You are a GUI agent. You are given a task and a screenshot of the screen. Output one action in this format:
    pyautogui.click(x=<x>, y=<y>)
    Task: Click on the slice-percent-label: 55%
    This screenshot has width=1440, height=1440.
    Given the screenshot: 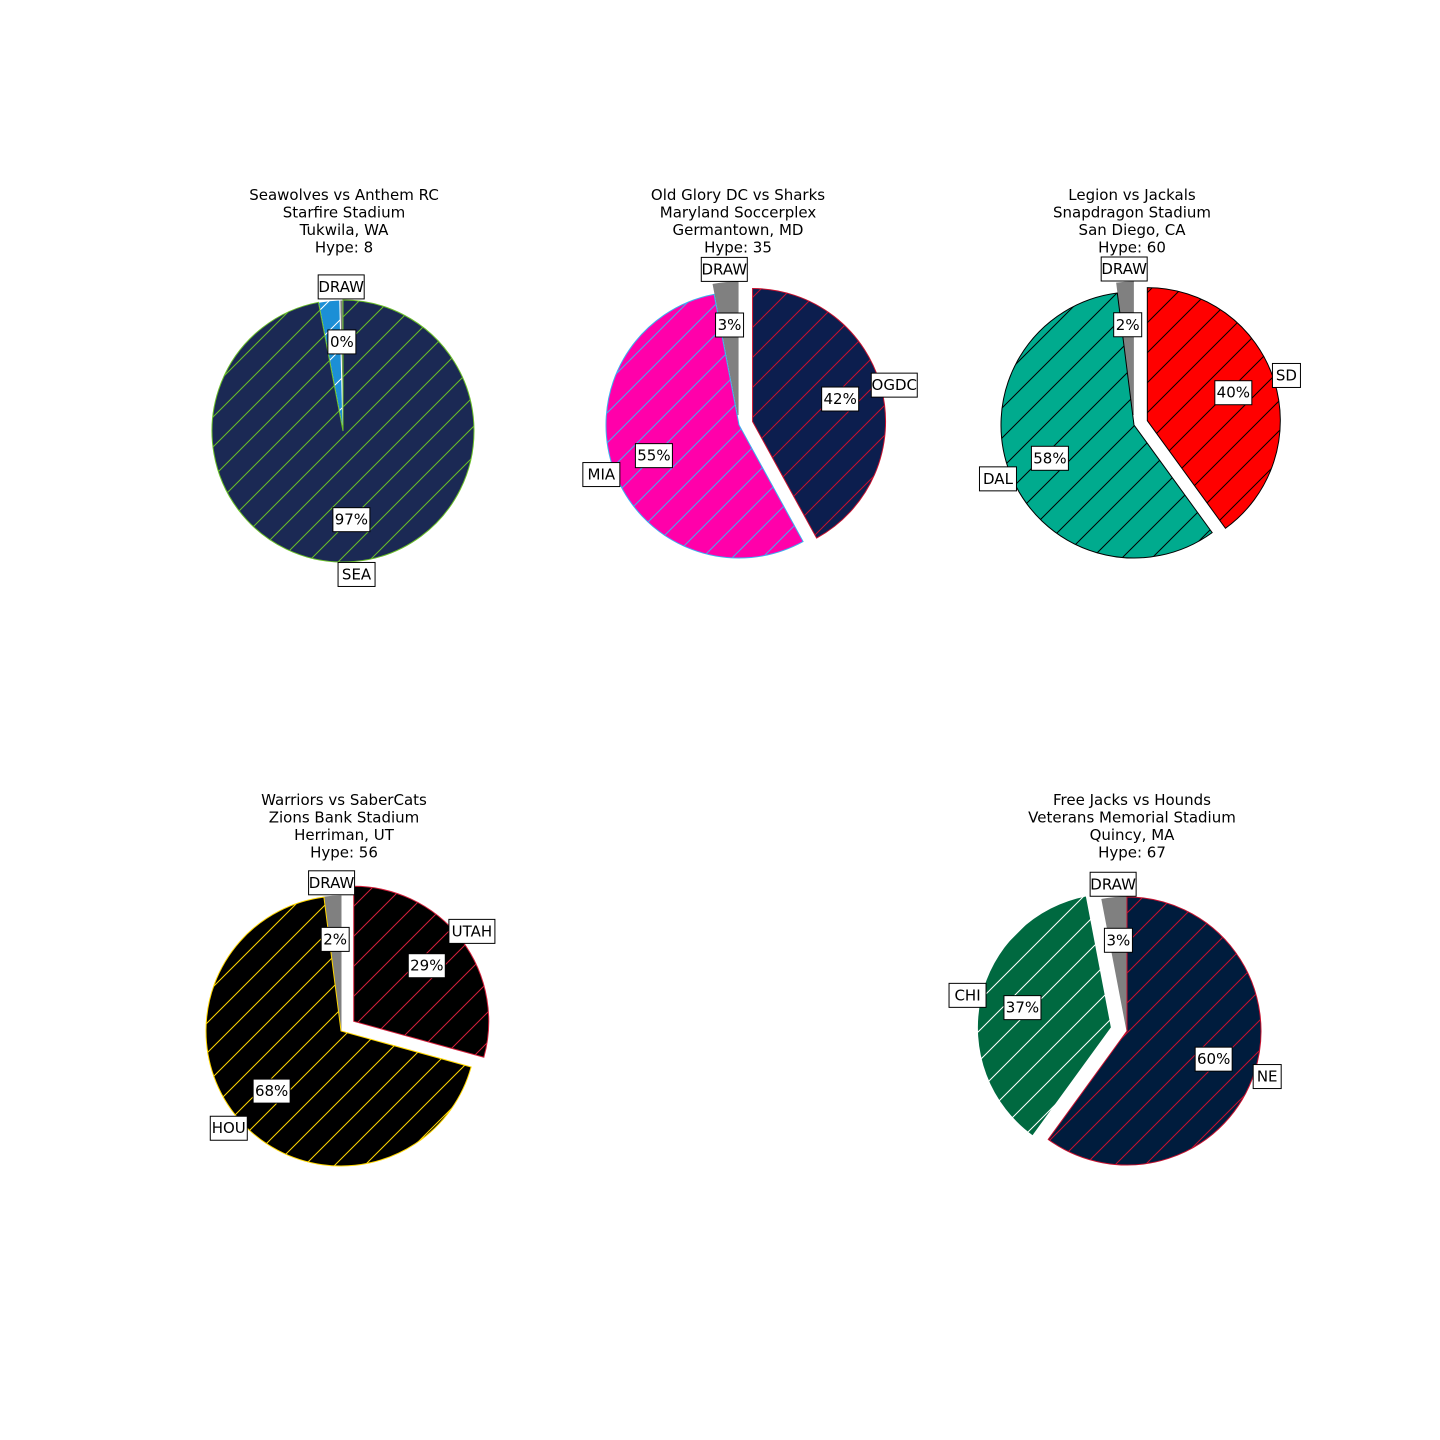 What is the action you would take?
    pyautogui.click(x=653, y=456)
    